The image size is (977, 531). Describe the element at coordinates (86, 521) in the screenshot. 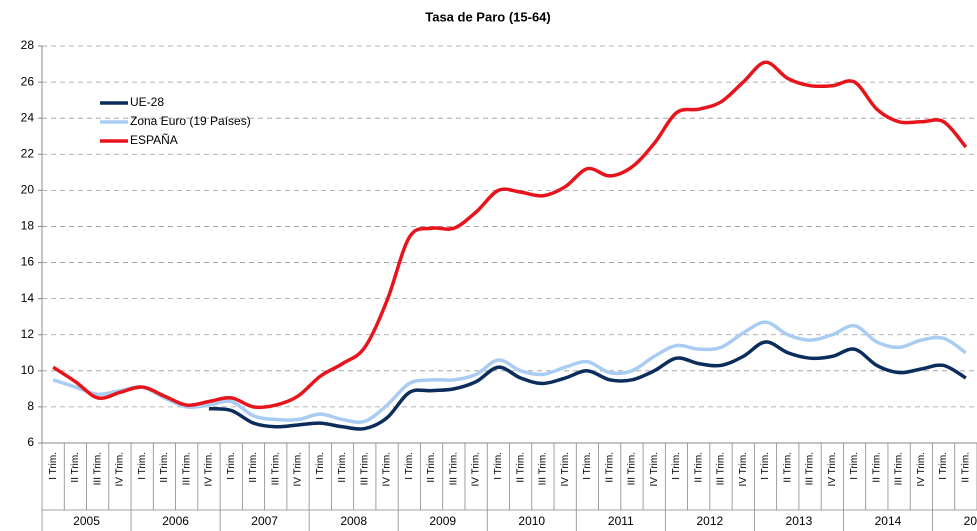

I see `x-group-label: 2005` at that location.